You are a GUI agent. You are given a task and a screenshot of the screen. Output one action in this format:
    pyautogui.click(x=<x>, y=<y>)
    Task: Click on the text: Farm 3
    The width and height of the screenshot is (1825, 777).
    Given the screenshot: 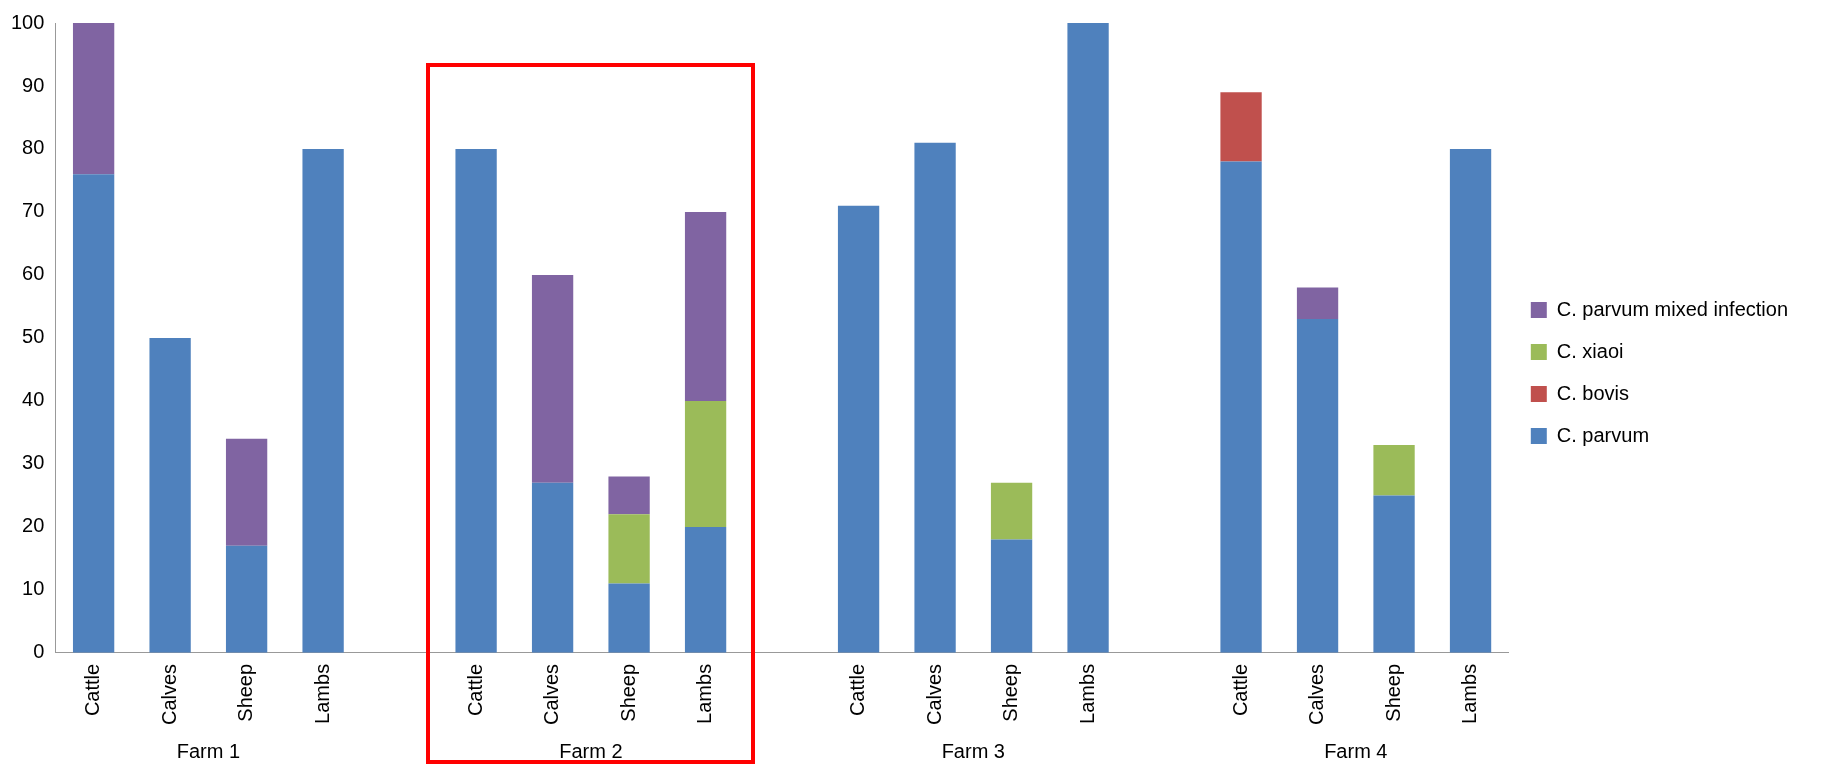 What is the action you would take?
    pyautogui.click(x=973, y=750)
    